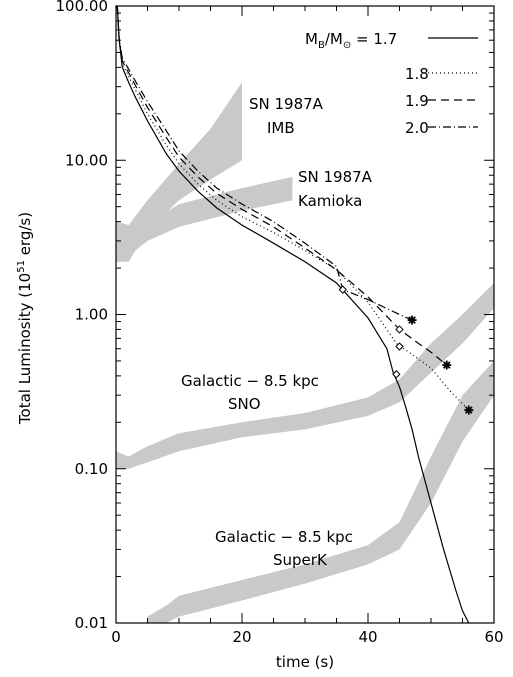 Image resolution: width=513 pixels, height=677 pixels. Describe the element at coordinates (391, 83) in the screenshot. I see `legend: MB/M⊙ = 1.7 1.8 1.9 2.0` at that location.